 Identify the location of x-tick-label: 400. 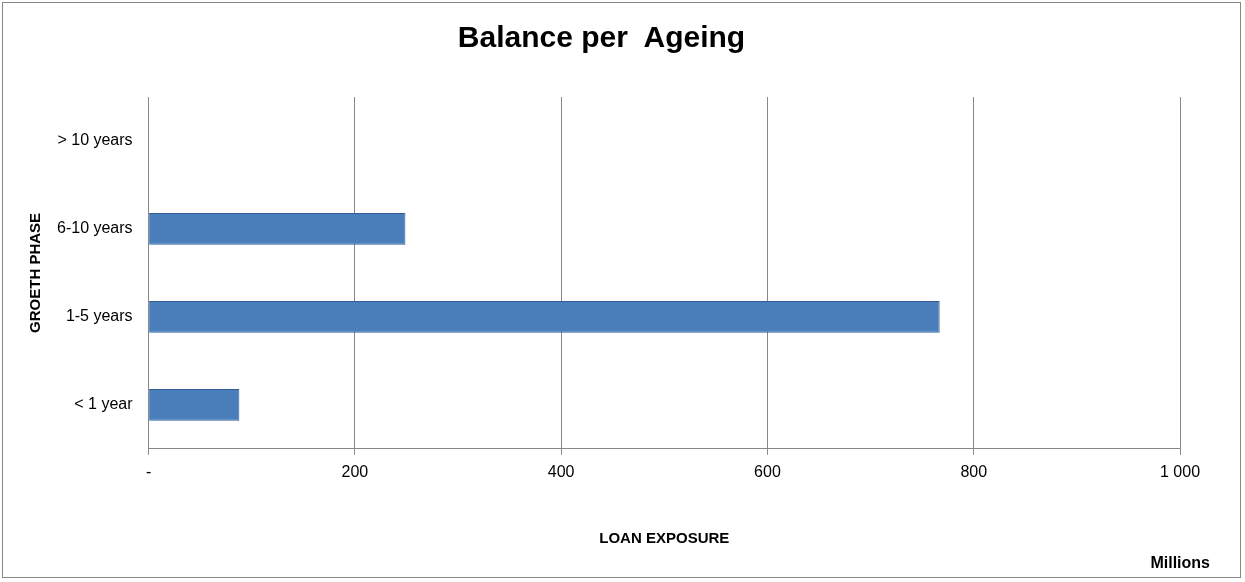
(561, 471).